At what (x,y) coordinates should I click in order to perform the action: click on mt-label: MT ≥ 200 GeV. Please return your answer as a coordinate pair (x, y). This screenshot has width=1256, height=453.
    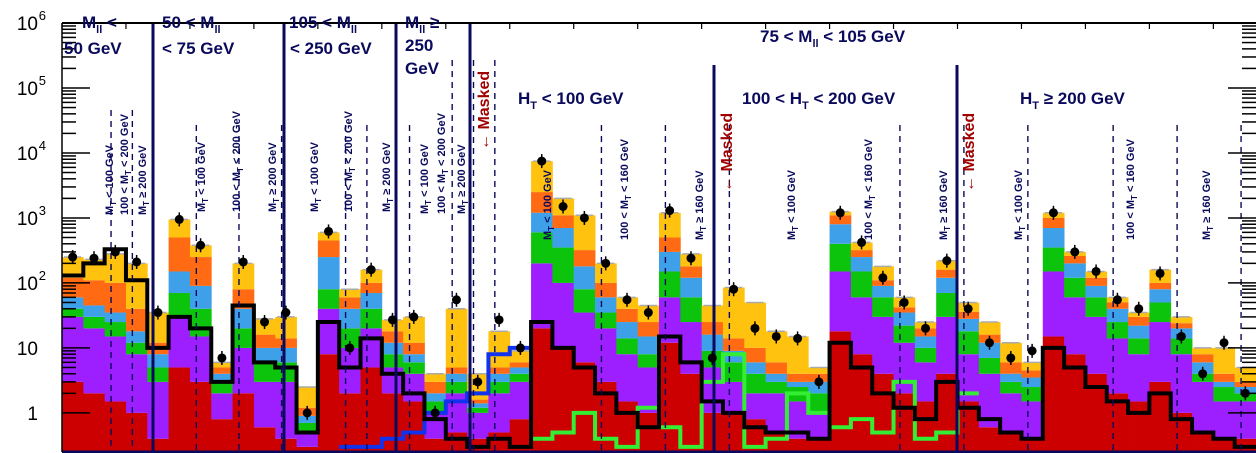
    Looking at the image, I should click on (388, 177).